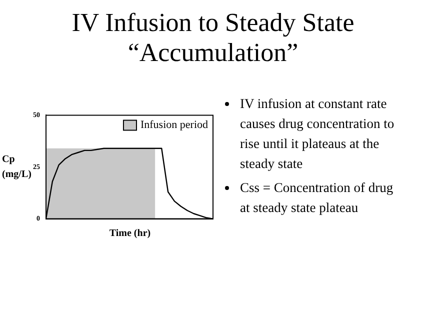  Describe the element at coordinates (17, 167) in the screenshot. I see `y-axis-title: Cp (mg/L)` at that location.